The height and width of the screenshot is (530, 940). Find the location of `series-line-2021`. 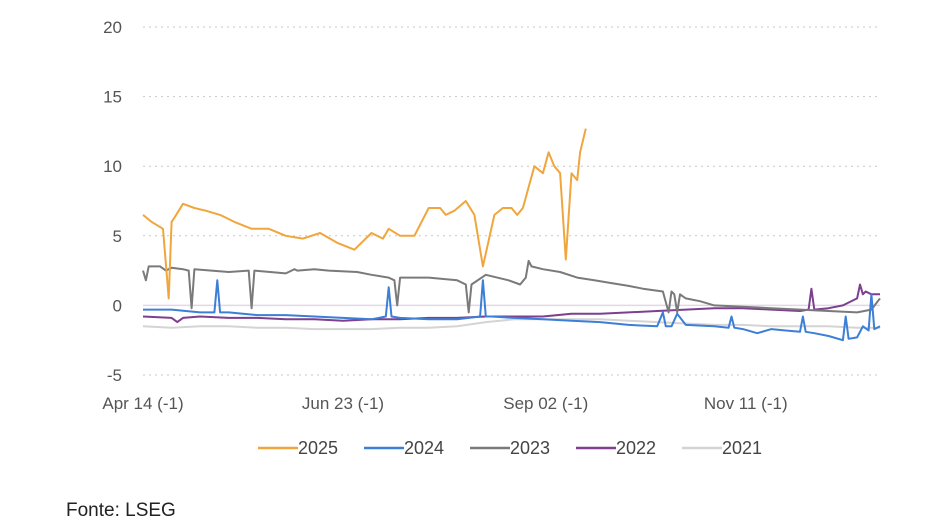

series-line-2021 is located at coordinates (511, 324).